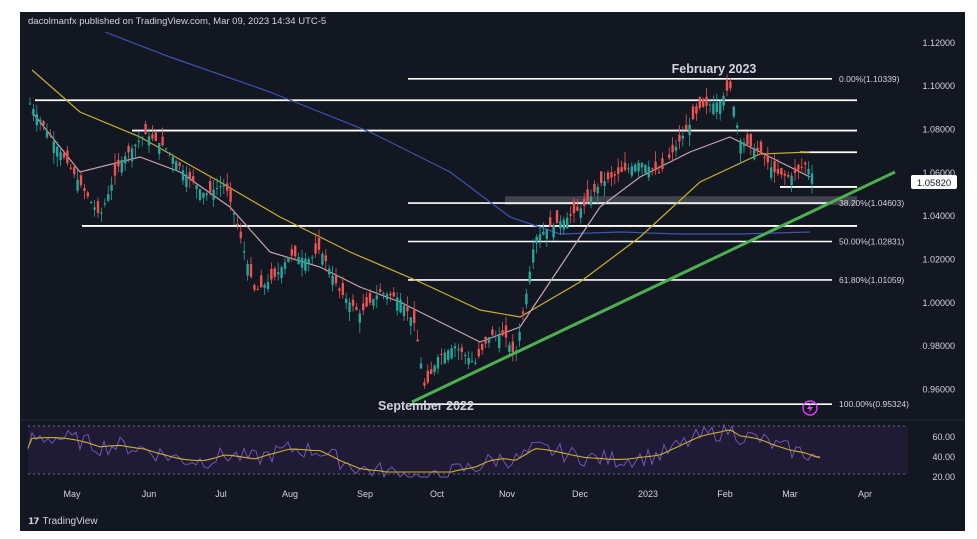 The height and width of the screenshot is (539, 977). I want to click on time-tick-label: 2023, so click(648, 494).